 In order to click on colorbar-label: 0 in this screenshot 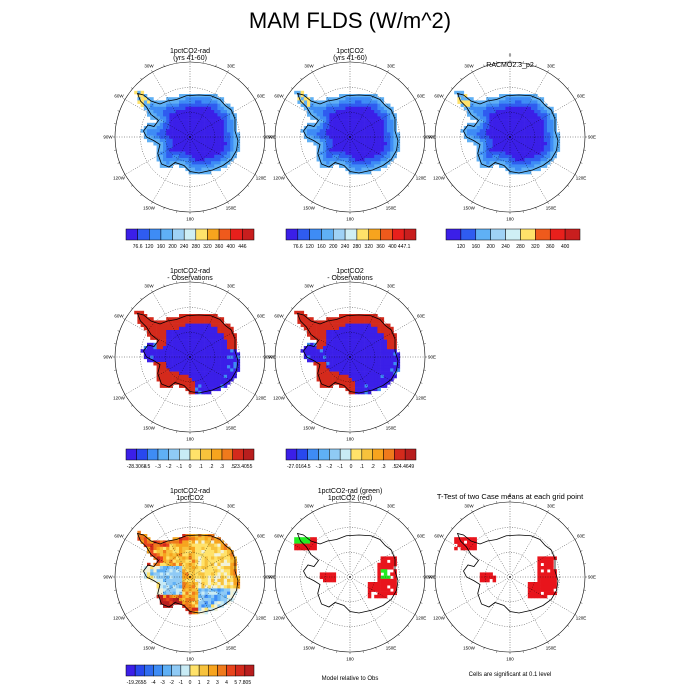, I will do `click(190, 683)`.